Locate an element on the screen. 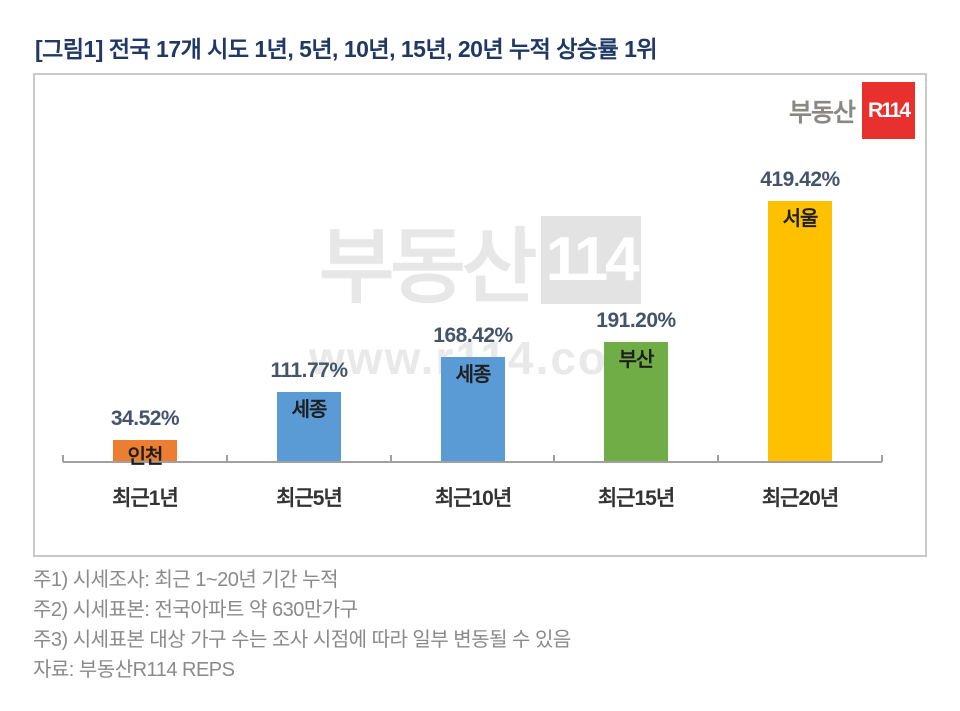 The image size is (960, 711). bar-최근10년: 세종 is located at coordinates (473, 409).